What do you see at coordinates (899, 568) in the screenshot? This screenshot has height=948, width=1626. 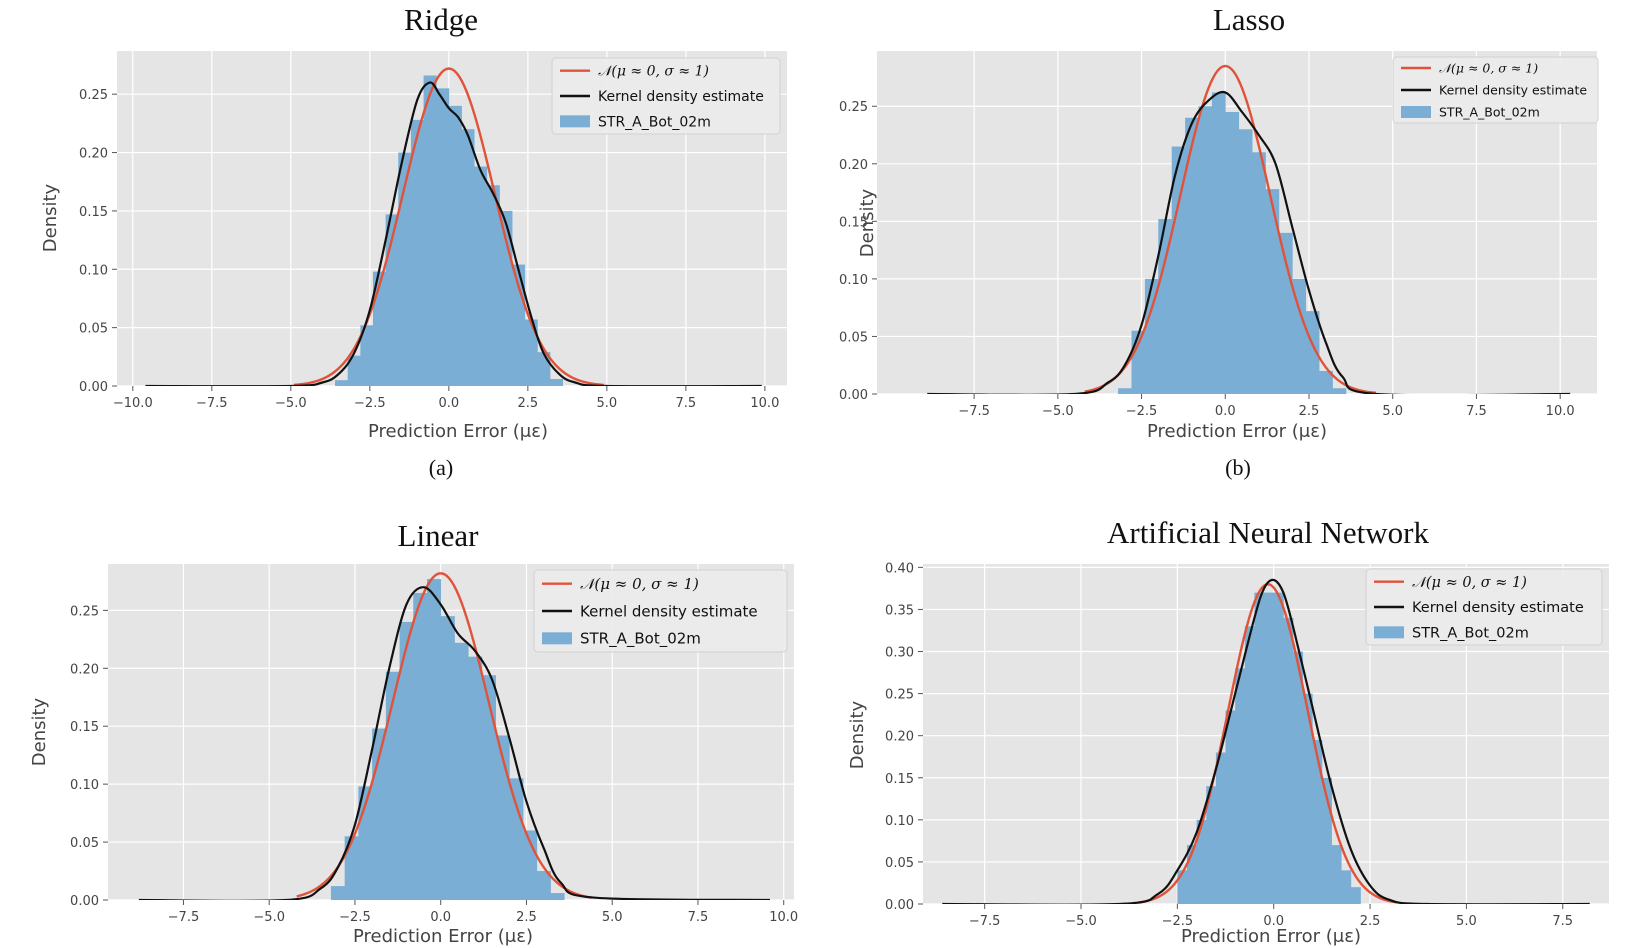 I see `y-tick-label: 0.40` at bounding box center [899, 568].